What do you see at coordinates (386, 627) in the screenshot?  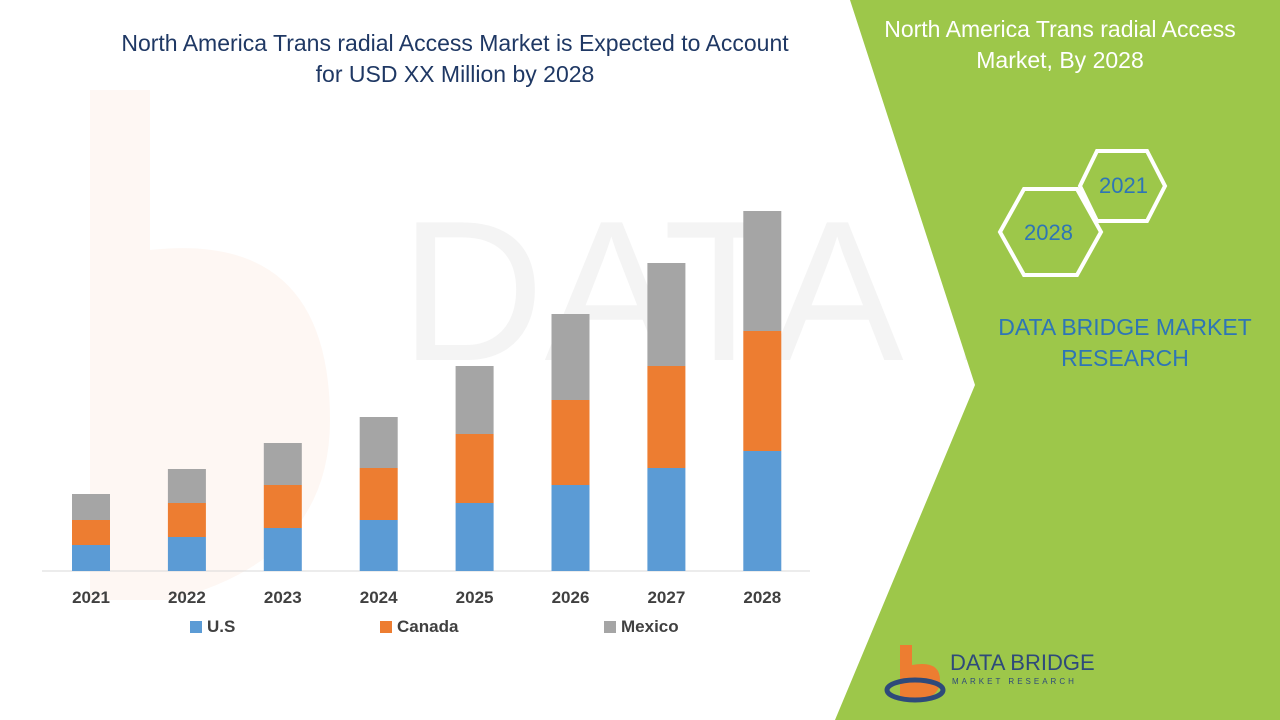 I see `legend-swatch-canada` at bounding box center [386, 627].